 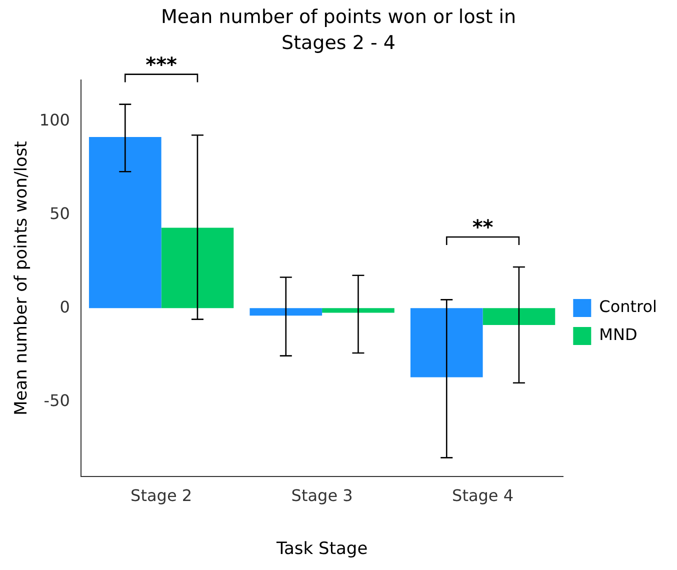 I want to click on y-axis-title: Mean number of points won/lost, so click(x=22, y=278).